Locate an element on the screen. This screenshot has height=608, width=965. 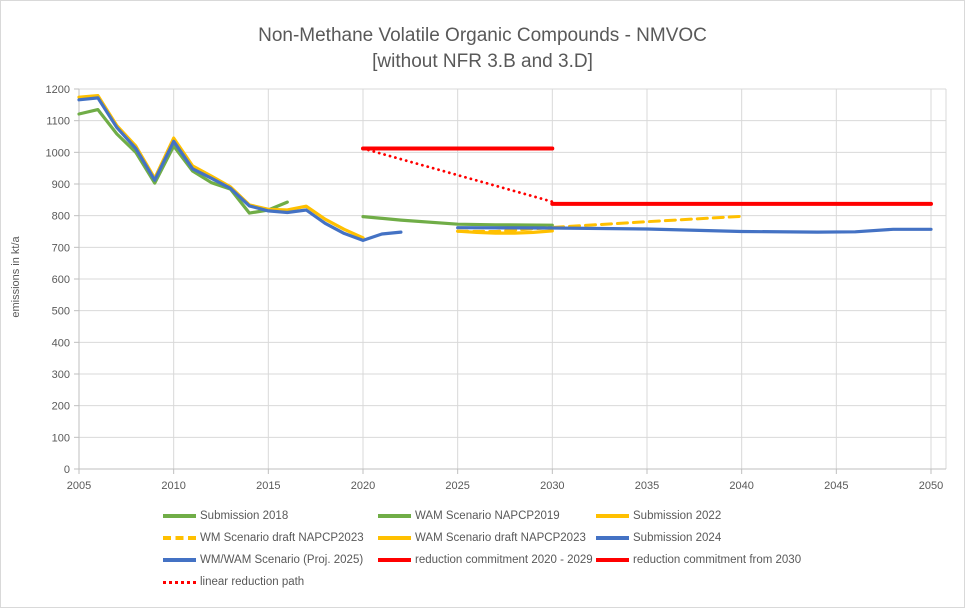
legend-label: WM/WAM Scenario (Proj. 2025) is located at coordinates (282, 560).